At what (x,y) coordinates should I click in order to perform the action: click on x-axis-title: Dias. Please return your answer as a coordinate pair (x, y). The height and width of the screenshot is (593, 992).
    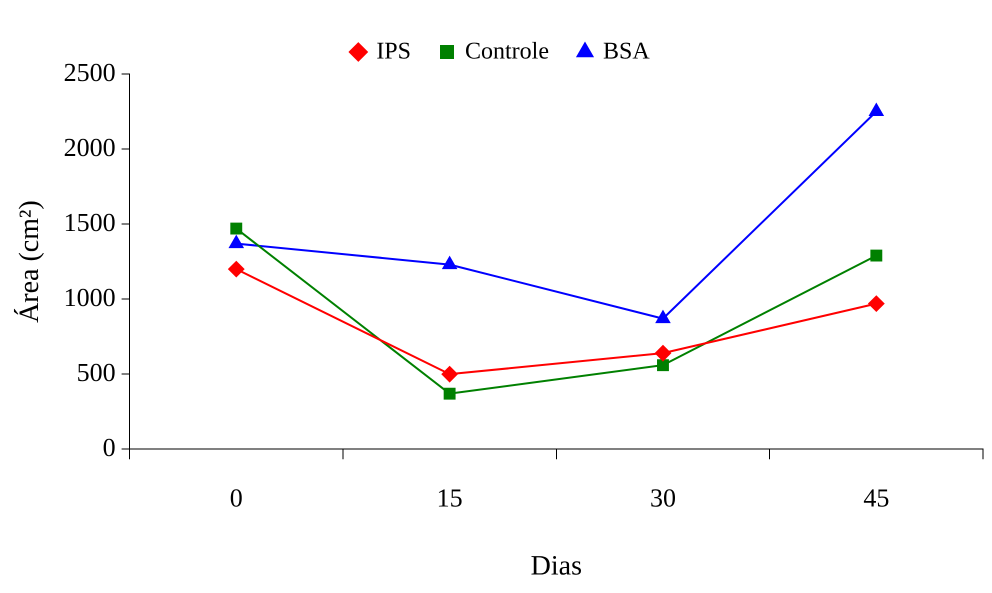
    Looking at the image, I should click on (556, 566).